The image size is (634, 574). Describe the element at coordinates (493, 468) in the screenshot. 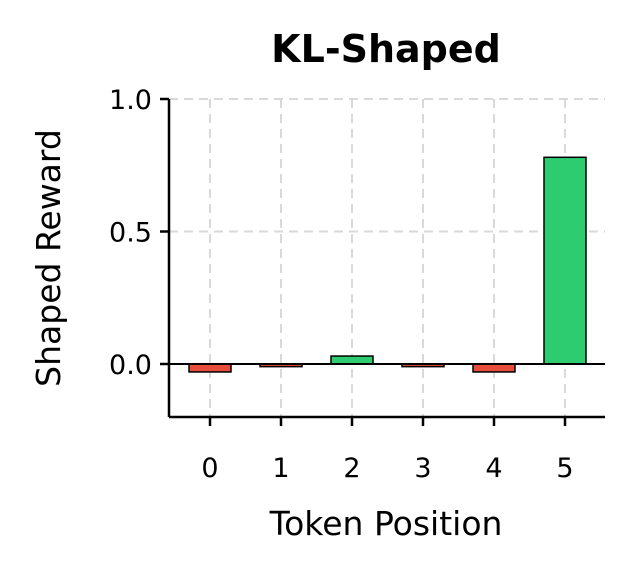

I see `x-tick-label-4: 4` at that location.